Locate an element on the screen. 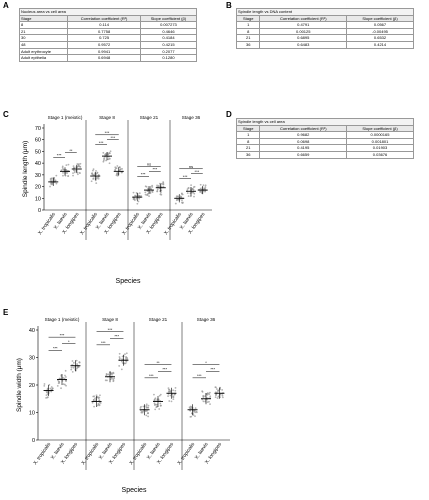  panel-b-letter: B is located at coordinates (229, 5).